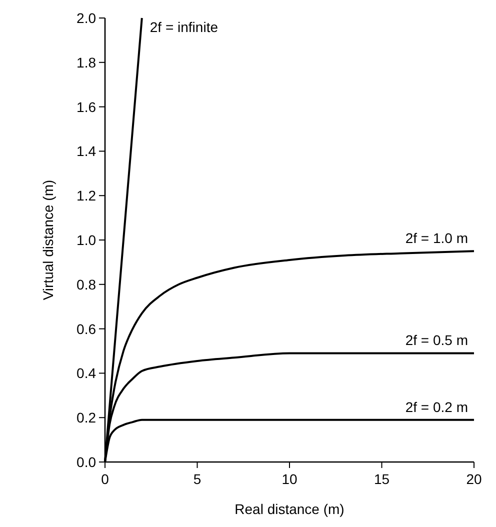  I want to click on y-tick-label: 1.2, so click(86, 196).